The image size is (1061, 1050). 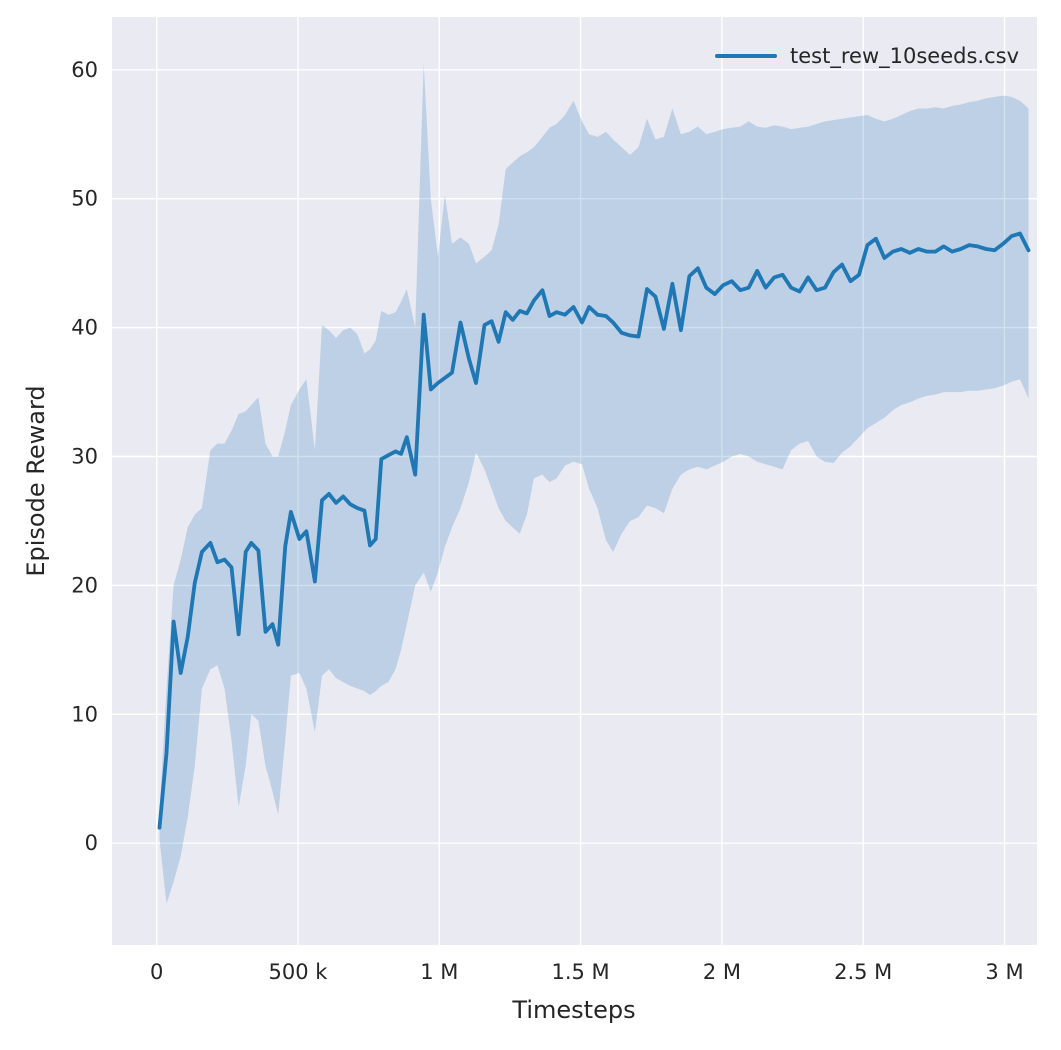 What do you see at coordinates (84, 199) in the screenshot?
I see `y-tick-label: 50` at bounding box center [84, 199].